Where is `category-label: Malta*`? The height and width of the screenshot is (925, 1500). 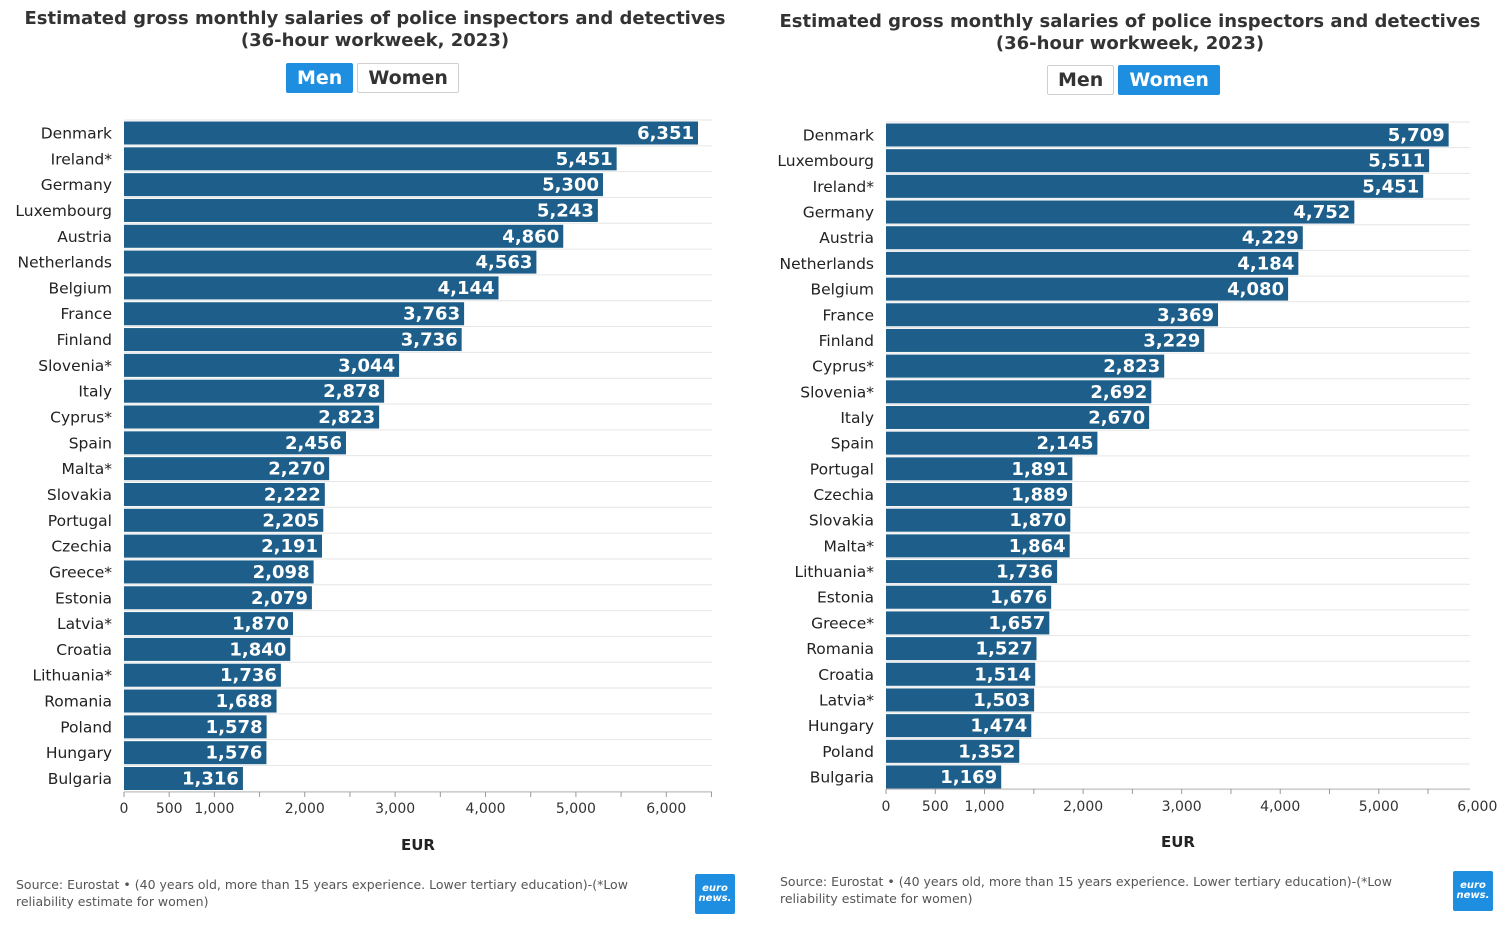 category-label: Malta* is located at coordinates (86, 469).